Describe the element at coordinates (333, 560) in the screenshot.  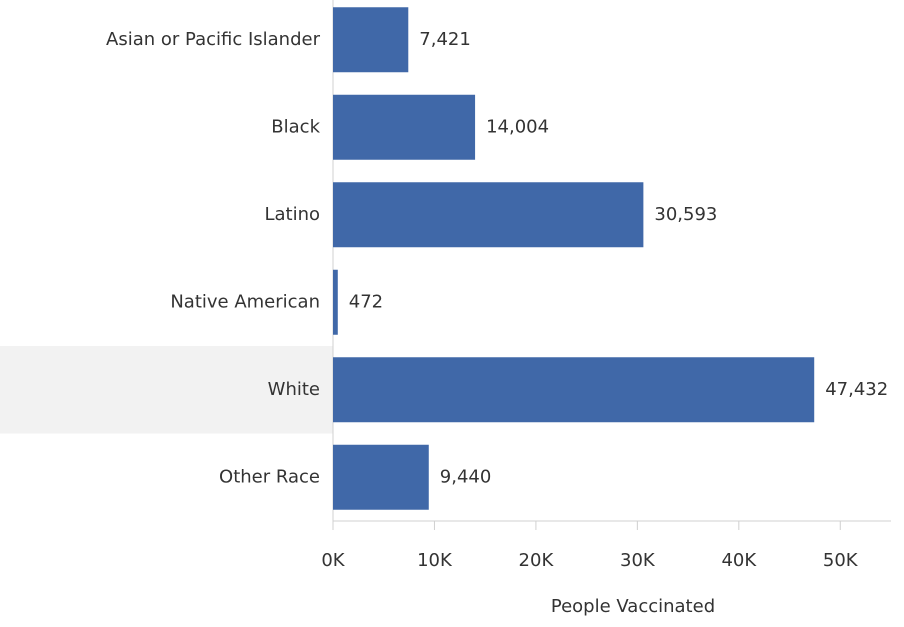
I see `x-tick-label: 0K` at that location.